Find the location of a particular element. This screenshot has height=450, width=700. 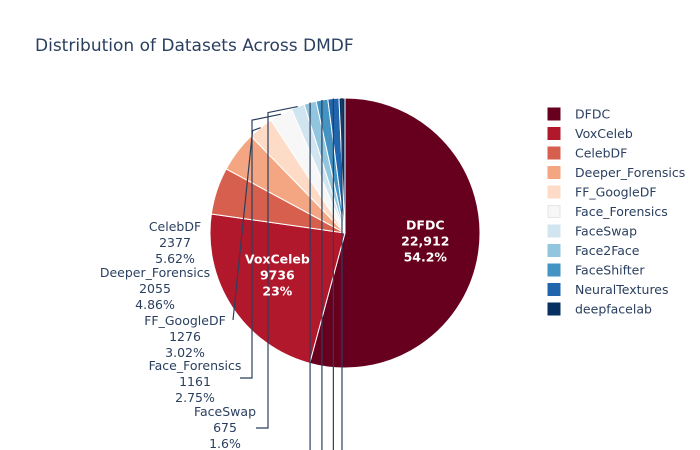

leader-lines is located at coordinates (287, 274).